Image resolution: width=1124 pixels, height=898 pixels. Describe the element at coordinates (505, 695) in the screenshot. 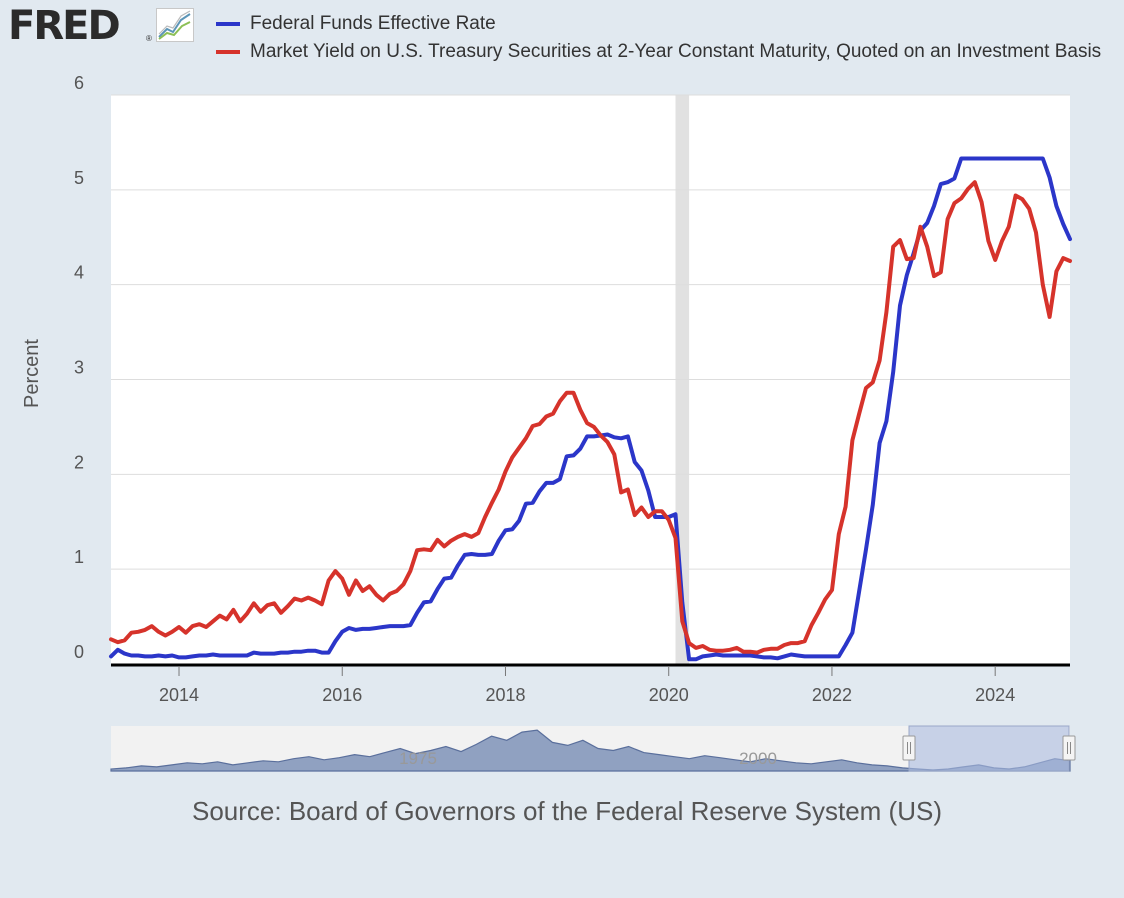

I see `x-tick-label: 2018` at that location.